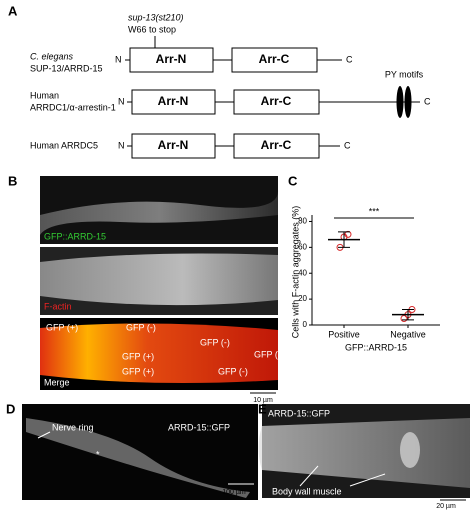  Describe the element at coordinates (374, 211) in the screenshot. I see `significance: ***` at that location.